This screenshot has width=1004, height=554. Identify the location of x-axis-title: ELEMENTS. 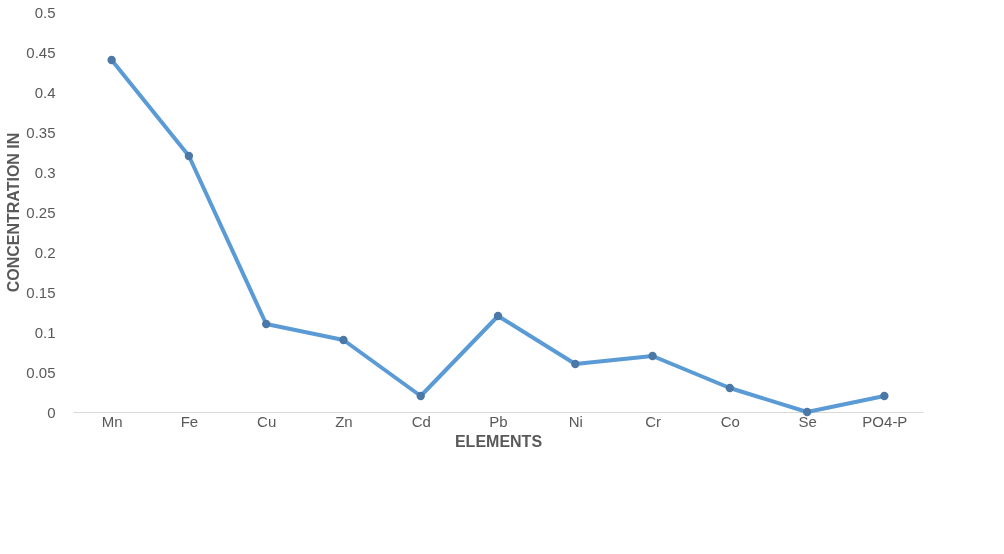
(498, 441).